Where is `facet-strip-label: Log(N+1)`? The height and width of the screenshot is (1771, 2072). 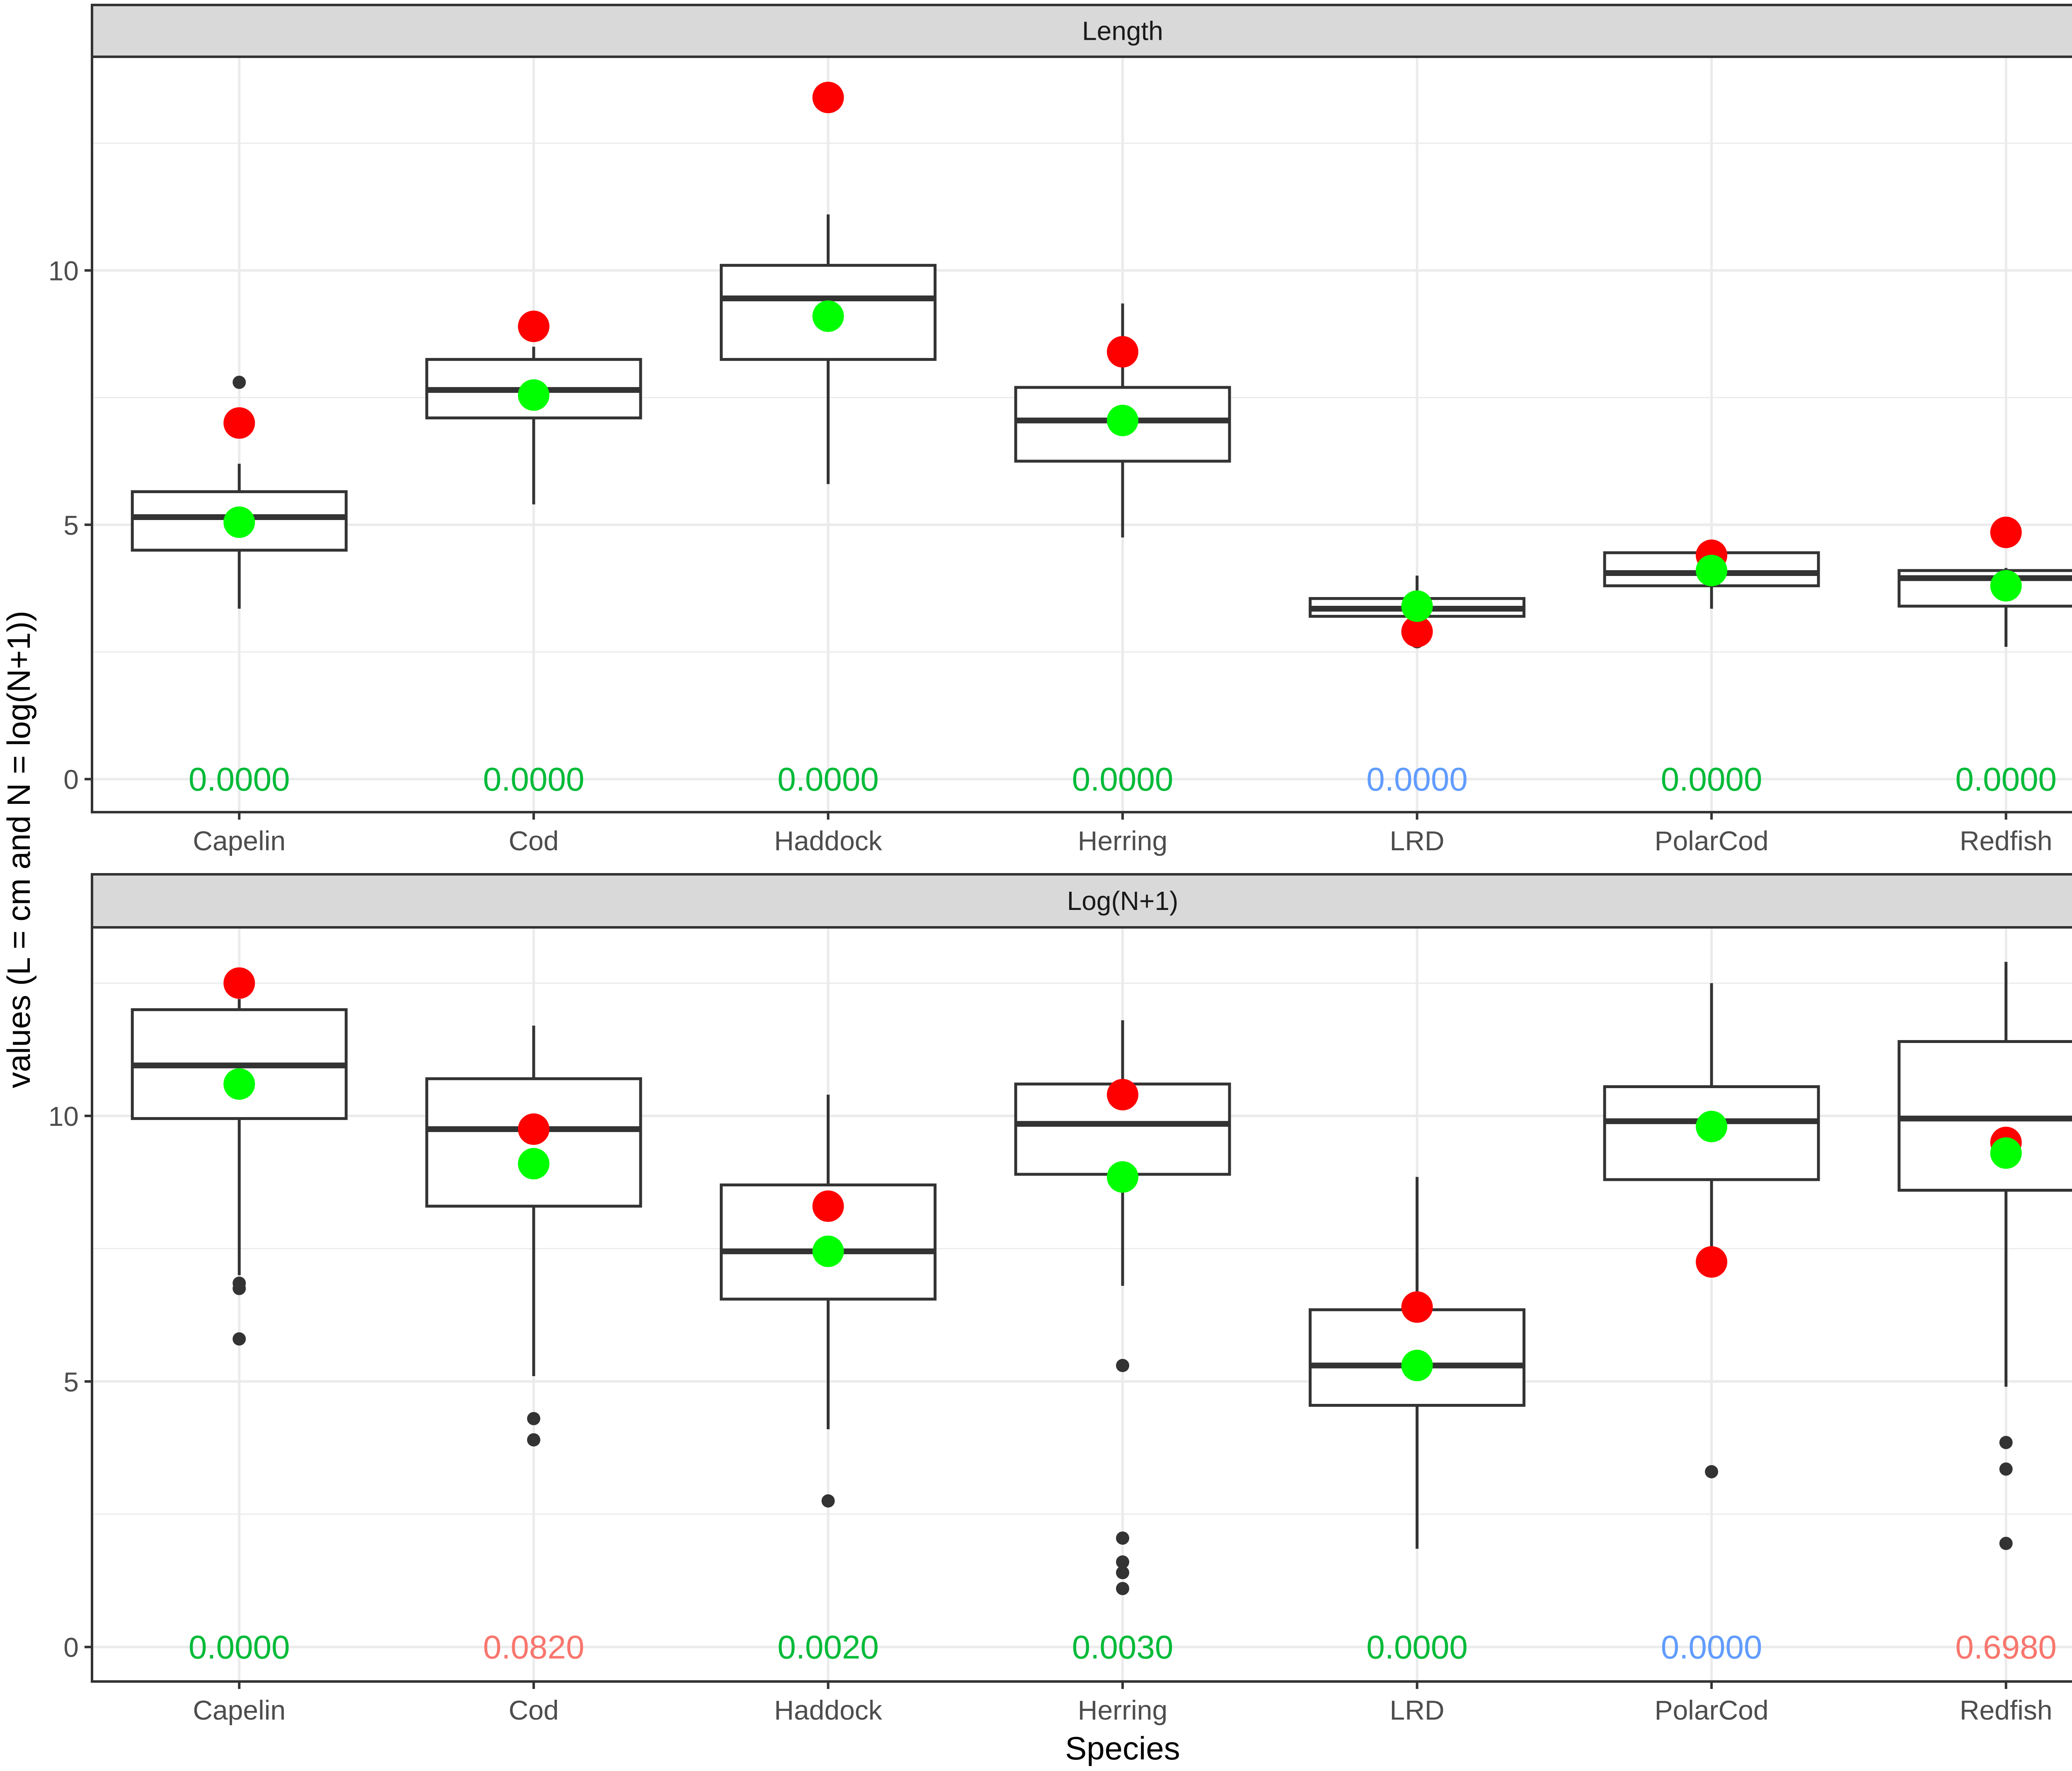
facet-strip-label: Log(N+1) is located at coordinates (1123, 901).